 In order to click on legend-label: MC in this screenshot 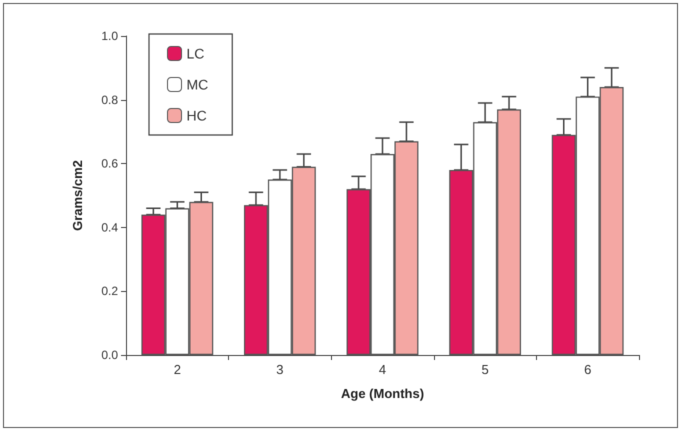, I will do `click(197, 84)`.